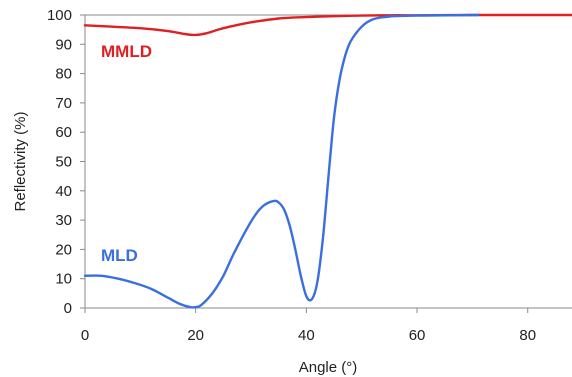 The image size is (572, 377). What do you see at coordinates (527, 335) in the screenshot?
I see `x-tick-label: 80` at bounding box center [527, 335].